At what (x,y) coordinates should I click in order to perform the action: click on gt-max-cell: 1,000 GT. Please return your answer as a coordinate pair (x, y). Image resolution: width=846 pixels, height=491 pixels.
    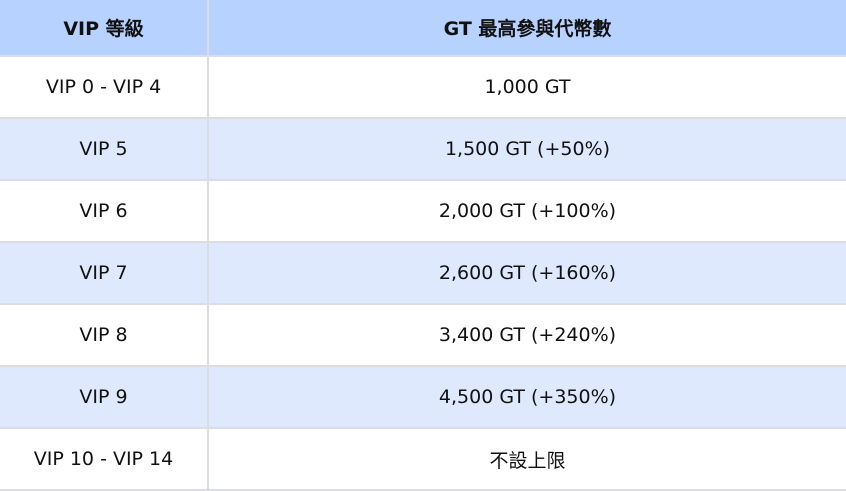
    Looking at the image, I should click on (526, 87).